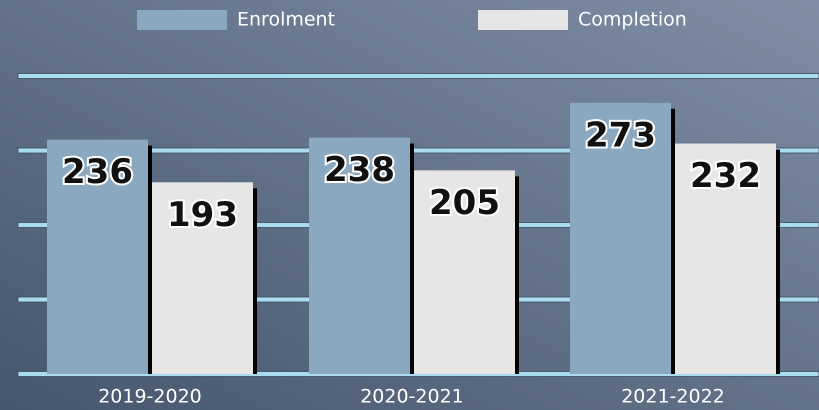  What do you see at coordinates (464, 203) in the screenshot?
I see `data-label: 205` at bounding box center [464, 203].